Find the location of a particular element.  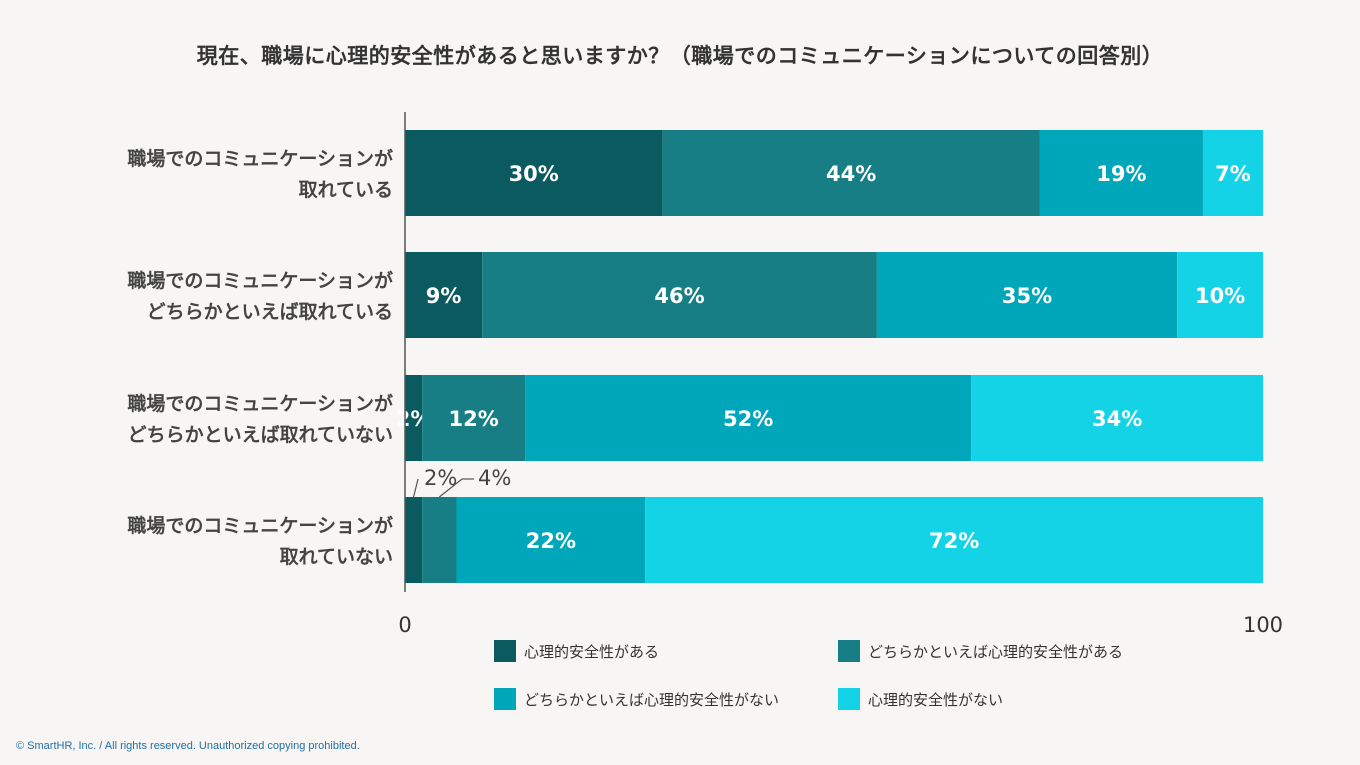

bar-value-label: 9% is located at coordinates (444, 296).